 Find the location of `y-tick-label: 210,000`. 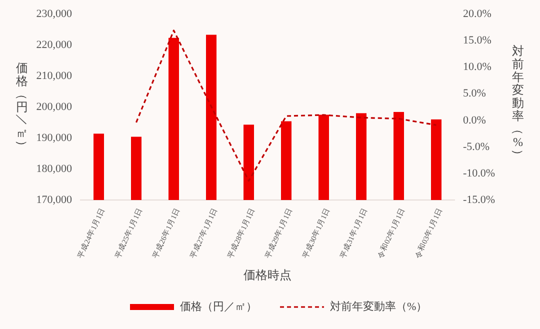

y-tick-label: 210,000 is located at coordinates (54, 76).